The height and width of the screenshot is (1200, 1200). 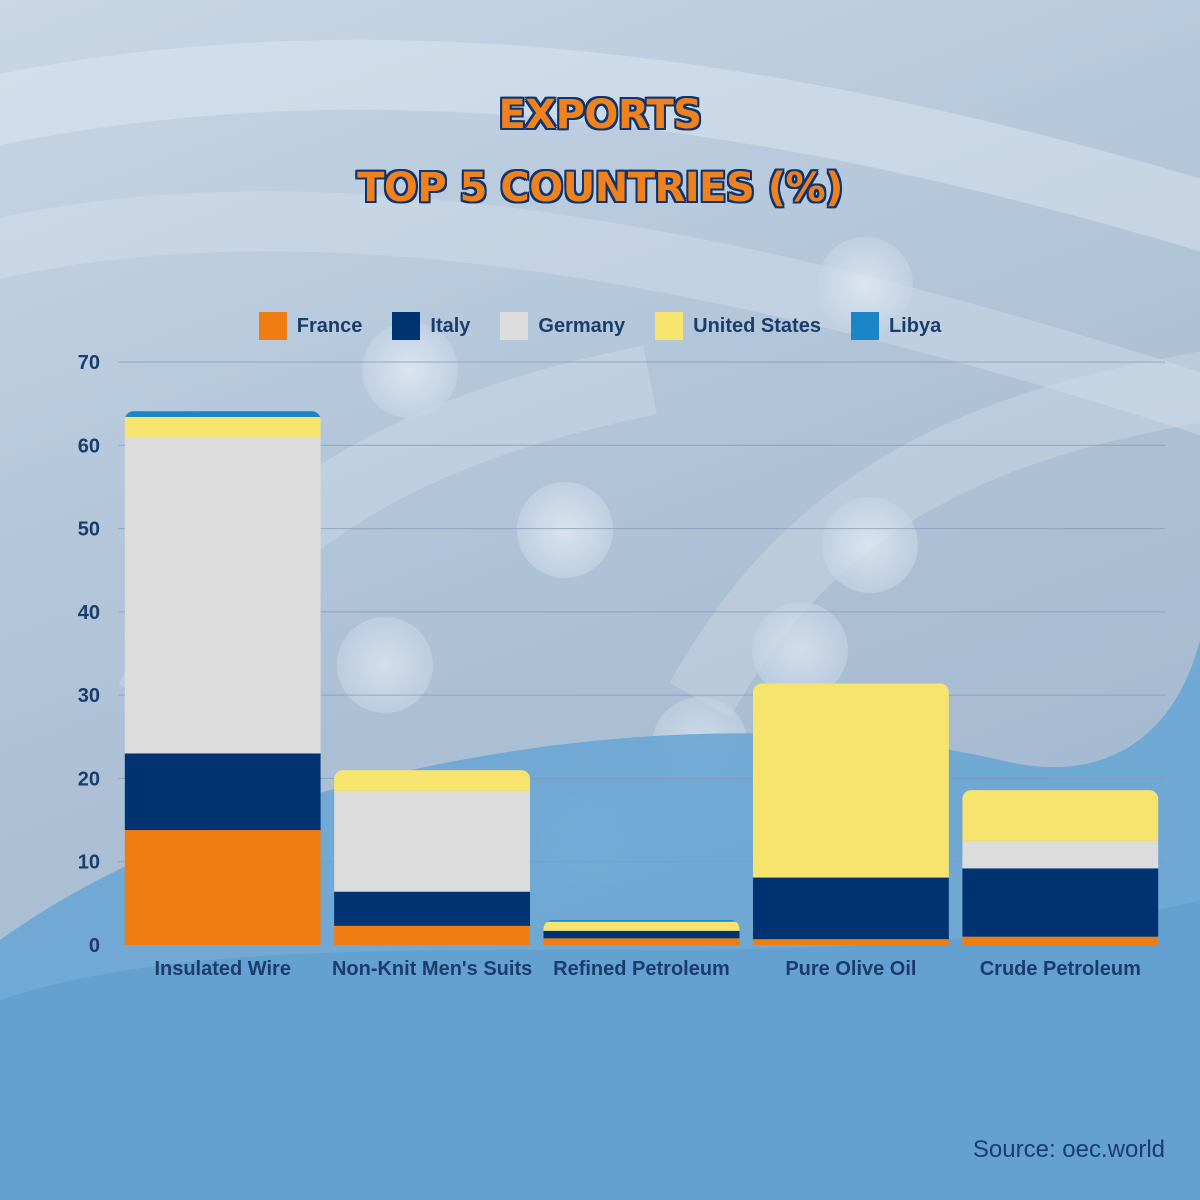 What do you see at coordinates (1060, 969) in the screenshot?
I see `x-category-label: Crude Petroleum` at bounding box center [1060, 969].